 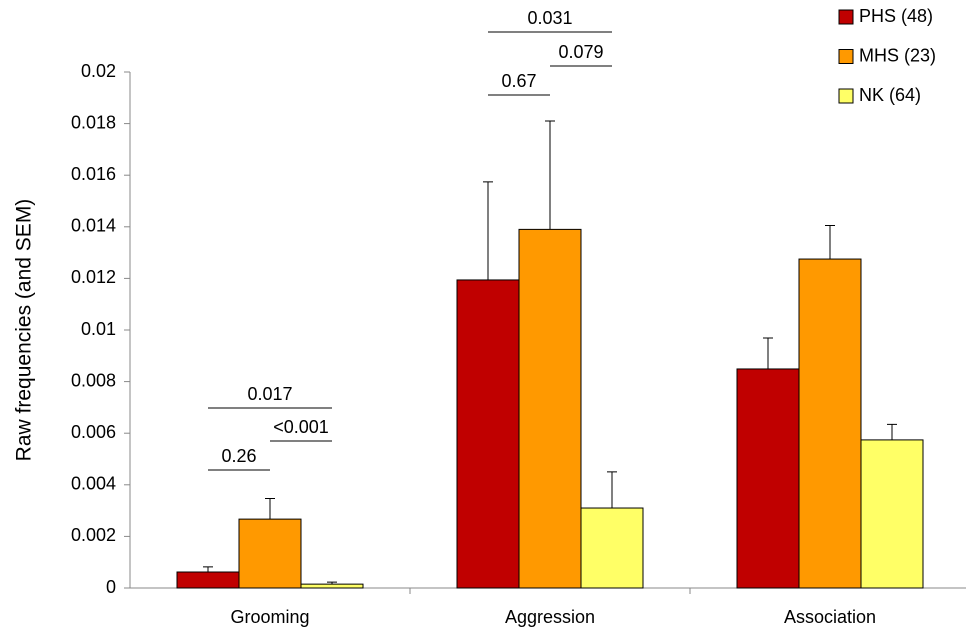 I want to click on y-tick-label: 0.002, so click(x=93, y=535).